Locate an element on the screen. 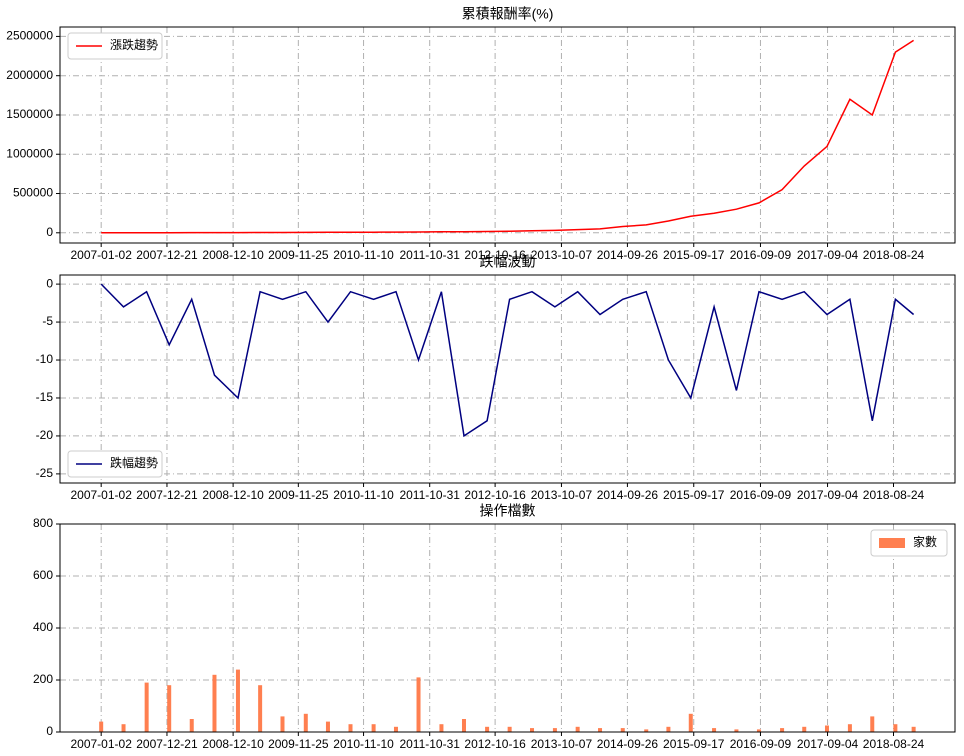 The width and height of the screenshot is (964, 756). y-tick-label: -20 is located at coordinates (45, 435).